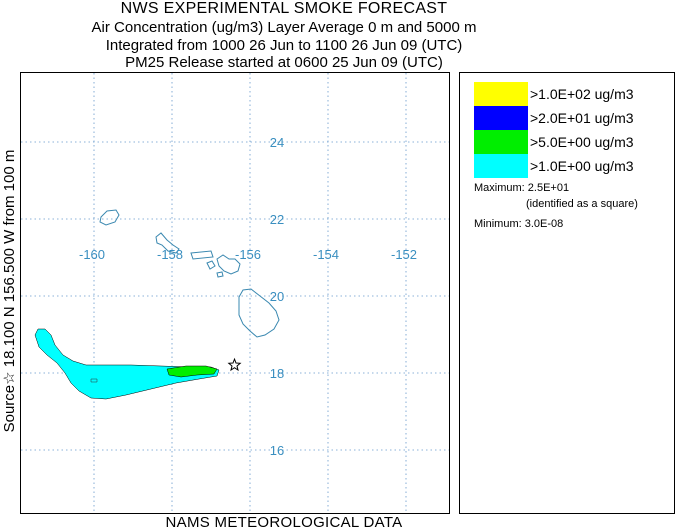  What do you see at coordinates (582, 166) in the screenshot?
I see `legend-label: >1.0E+00 ug/m3` at bounding box center [582, 166].